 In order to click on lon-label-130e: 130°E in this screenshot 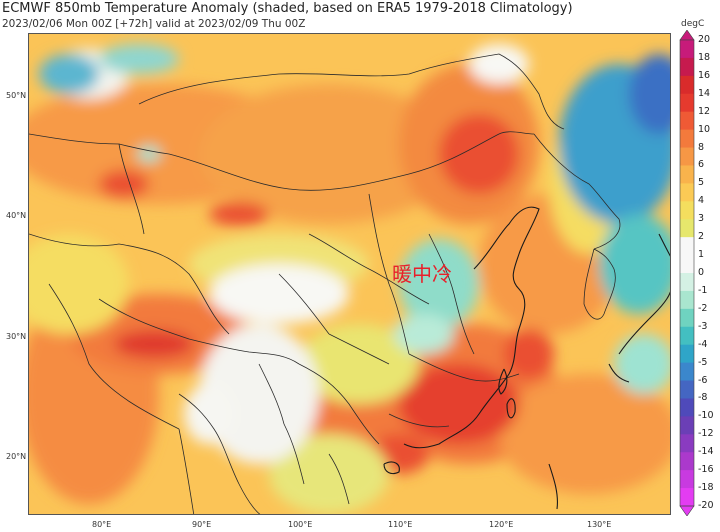, I will do `click(599, 524)`.